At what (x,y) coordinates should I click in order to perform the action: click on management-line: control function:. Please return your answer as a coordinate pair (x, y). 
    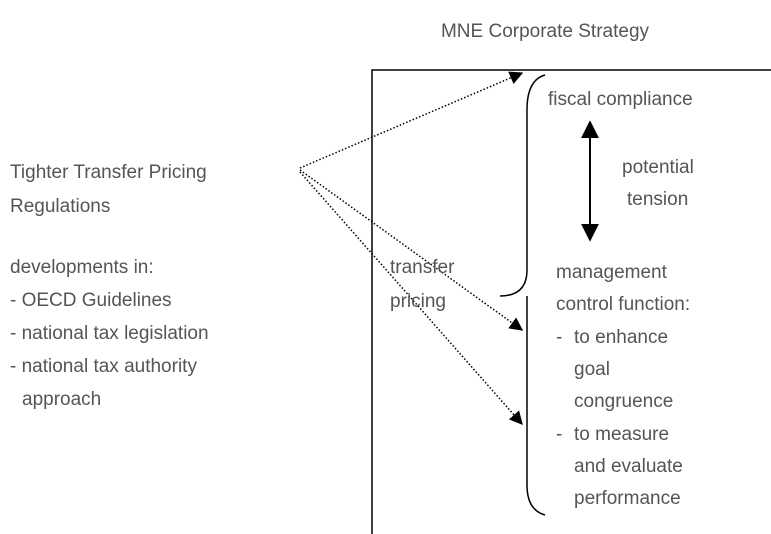
    Looking at the image, I should click on (623, 304).